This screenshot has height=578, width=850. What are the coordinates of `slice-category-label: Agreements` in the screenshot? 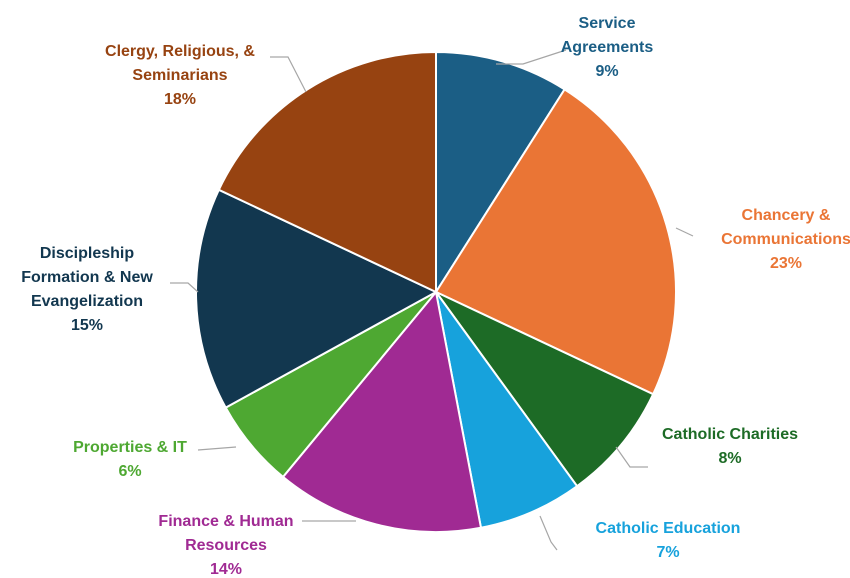 It's located at (607, 47).